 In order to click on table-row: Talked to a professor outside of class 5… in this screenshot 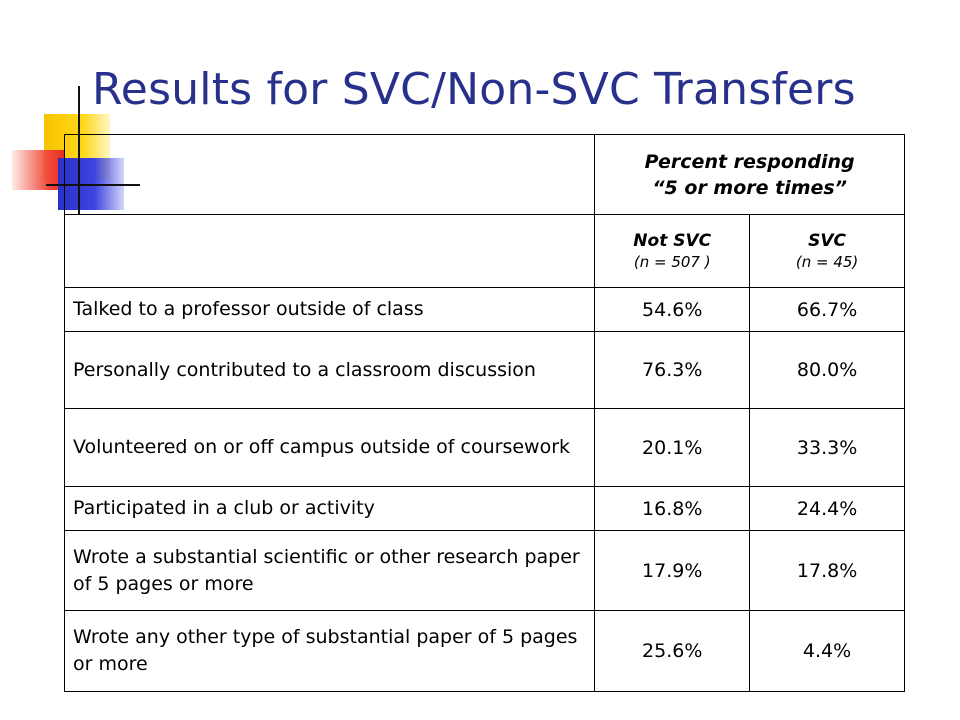, I will do `click(484, 309)`.